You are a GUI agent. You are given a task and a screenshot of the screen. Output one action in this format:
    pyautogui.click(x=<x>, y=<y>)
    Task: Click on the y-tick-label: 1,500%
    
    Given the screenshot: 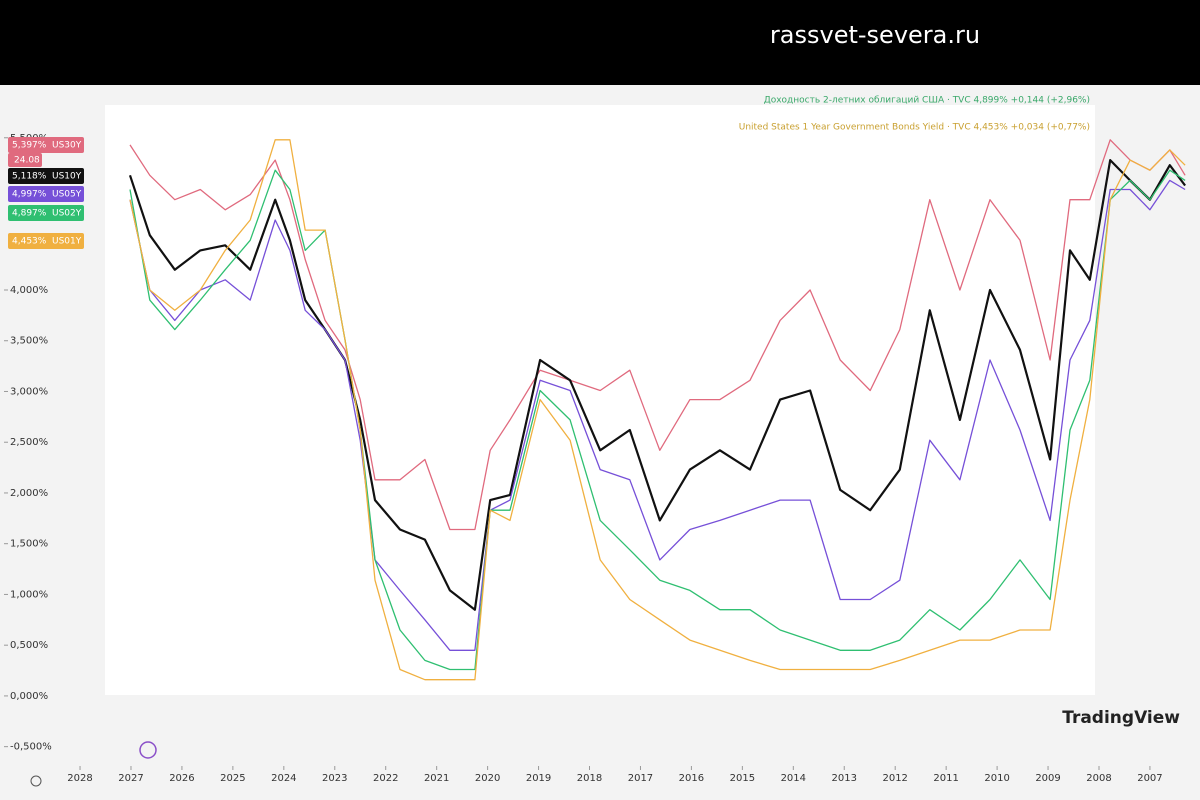 What is the action you would take?
    pyautogui.click(x=29, y=544)
    